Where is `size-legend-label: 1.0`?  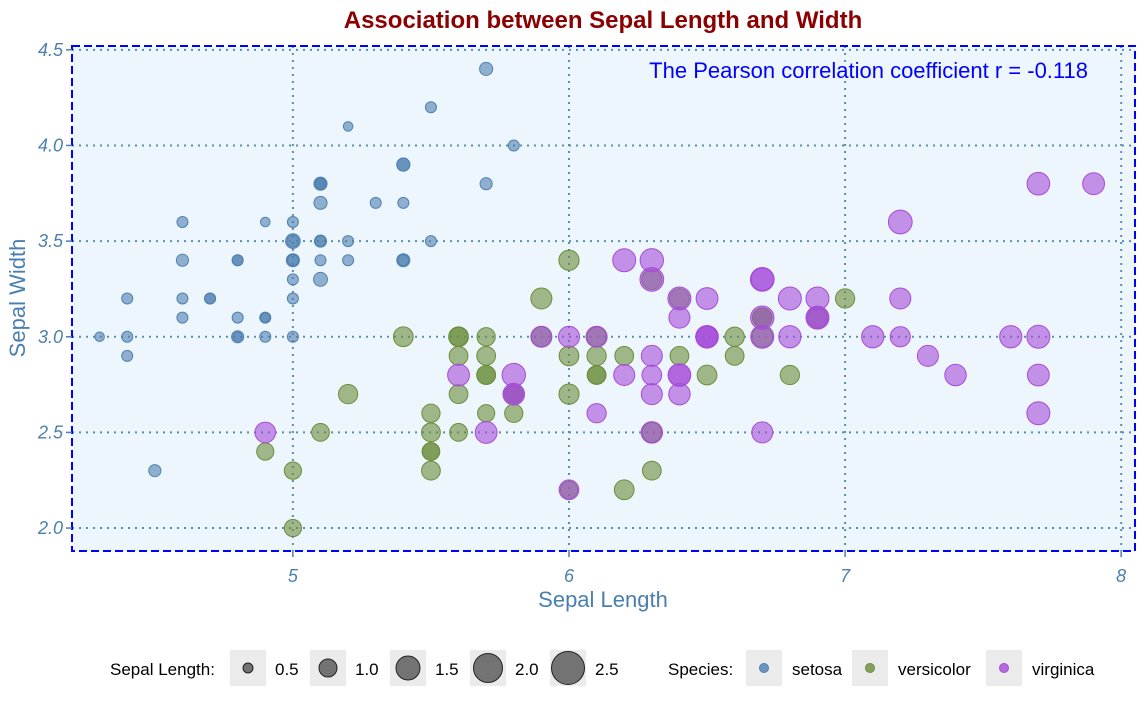
size-legend-label: 1.0 is located at coordinates (367, 669).